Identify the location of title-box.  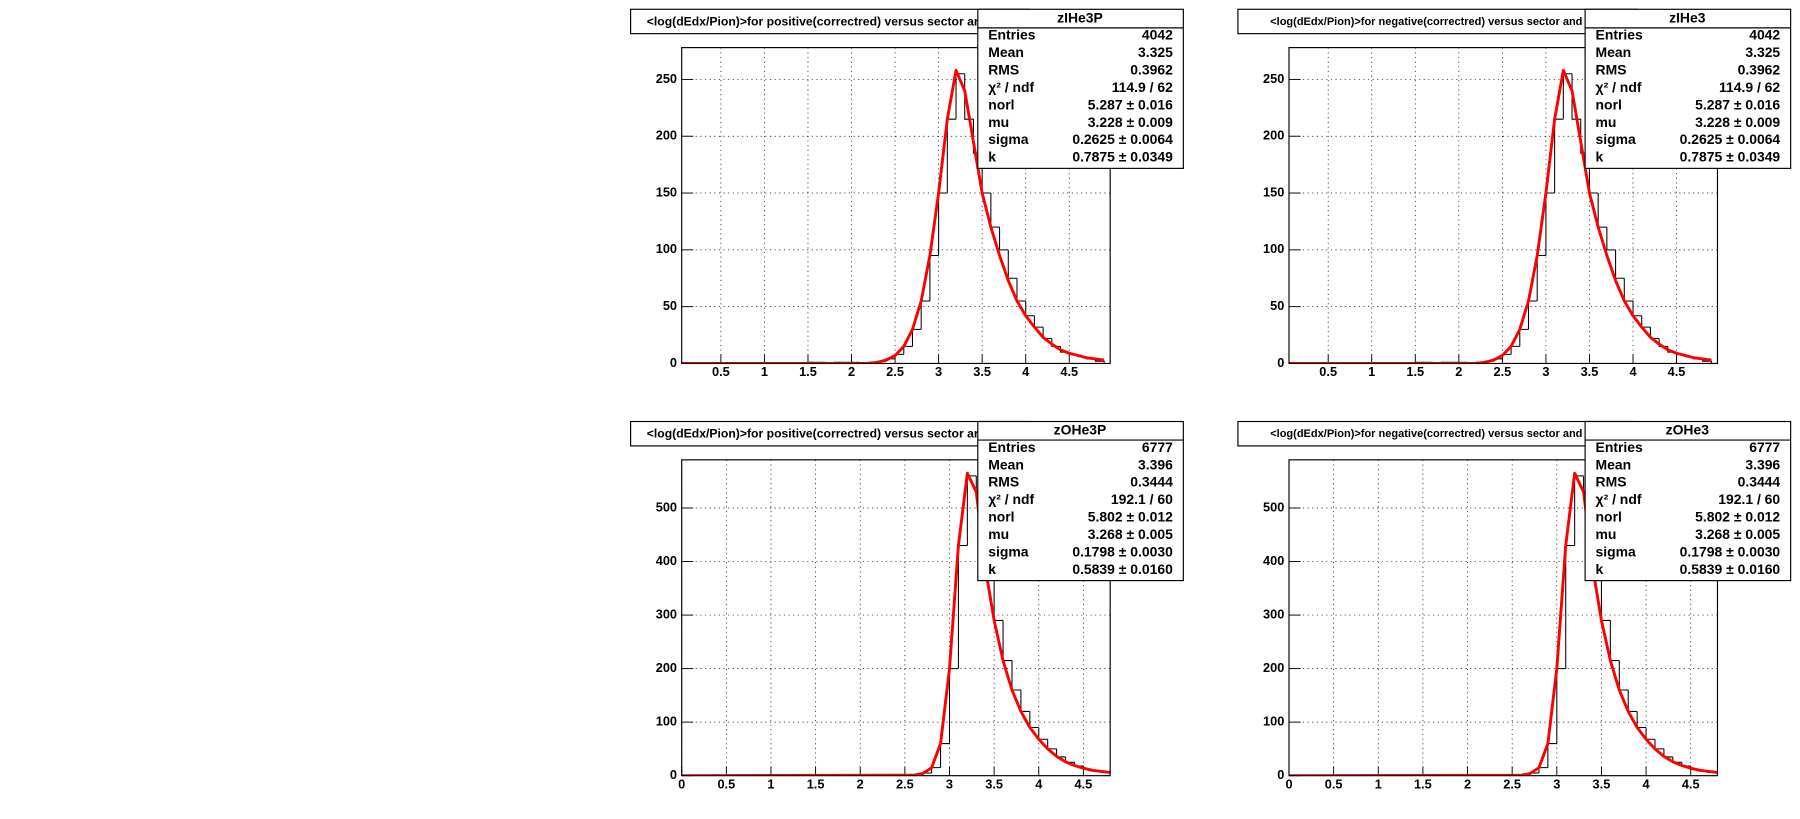
(1437, 433).